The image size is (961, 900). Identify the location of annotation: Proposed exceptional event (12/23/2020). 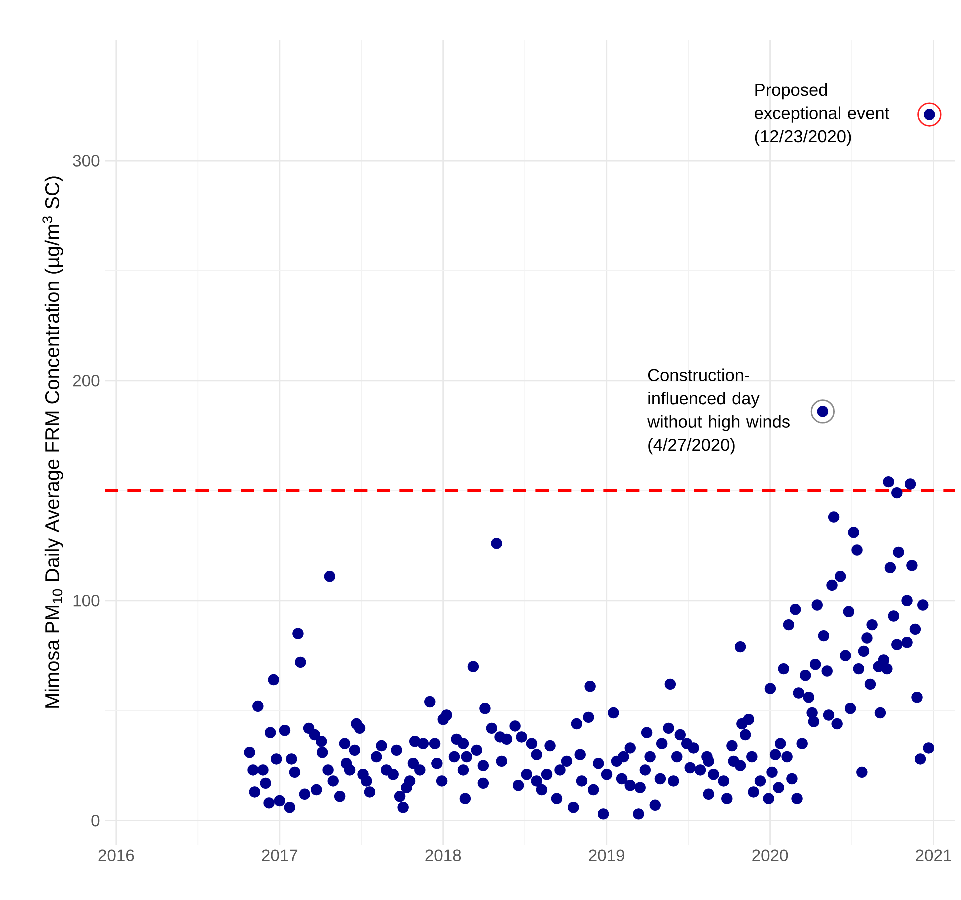
(822, 114).